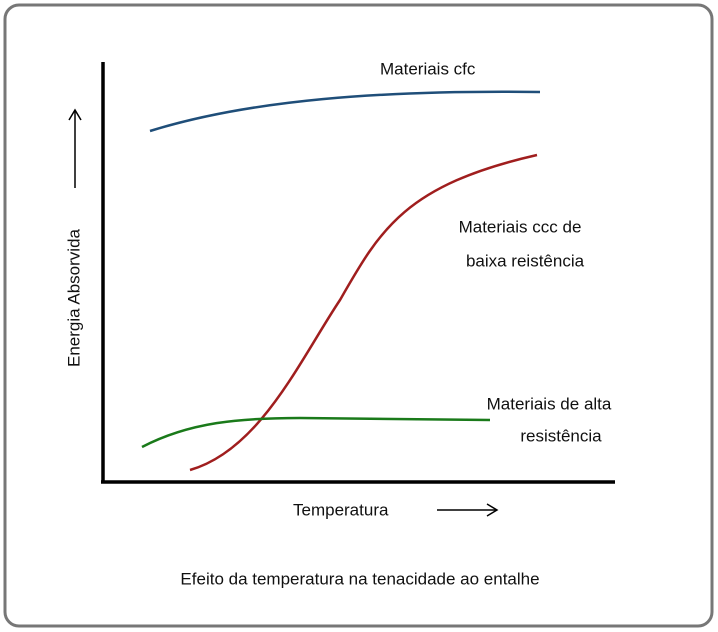 Image resolution: width=718 pixels, height=632 pixels. I want to click on curve-cfc, so click(345, 111).